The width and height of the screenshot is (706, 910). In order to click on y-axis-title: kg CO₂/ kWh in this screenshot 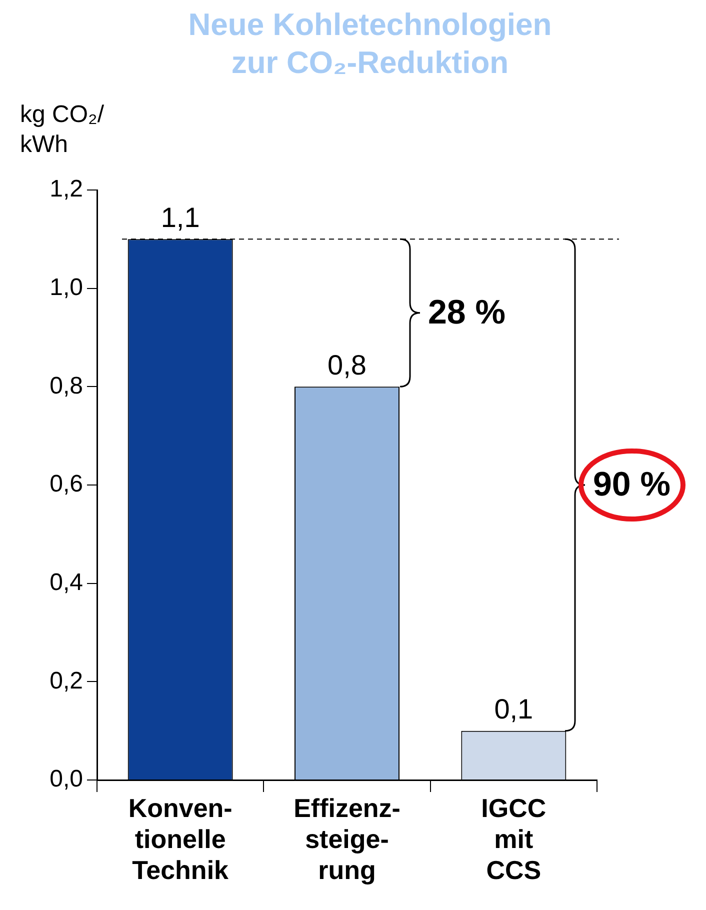, I will do `click(62, 130)`.